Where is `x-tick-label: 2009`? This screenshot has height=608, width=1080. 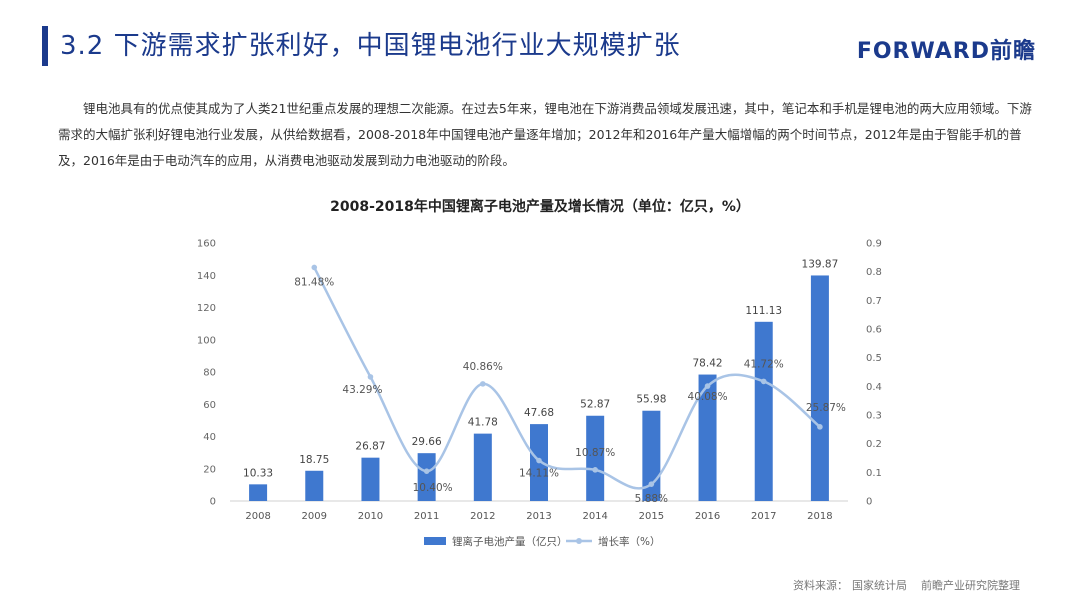 x-tick-label: 2009 is located at coordinates (314, 516).